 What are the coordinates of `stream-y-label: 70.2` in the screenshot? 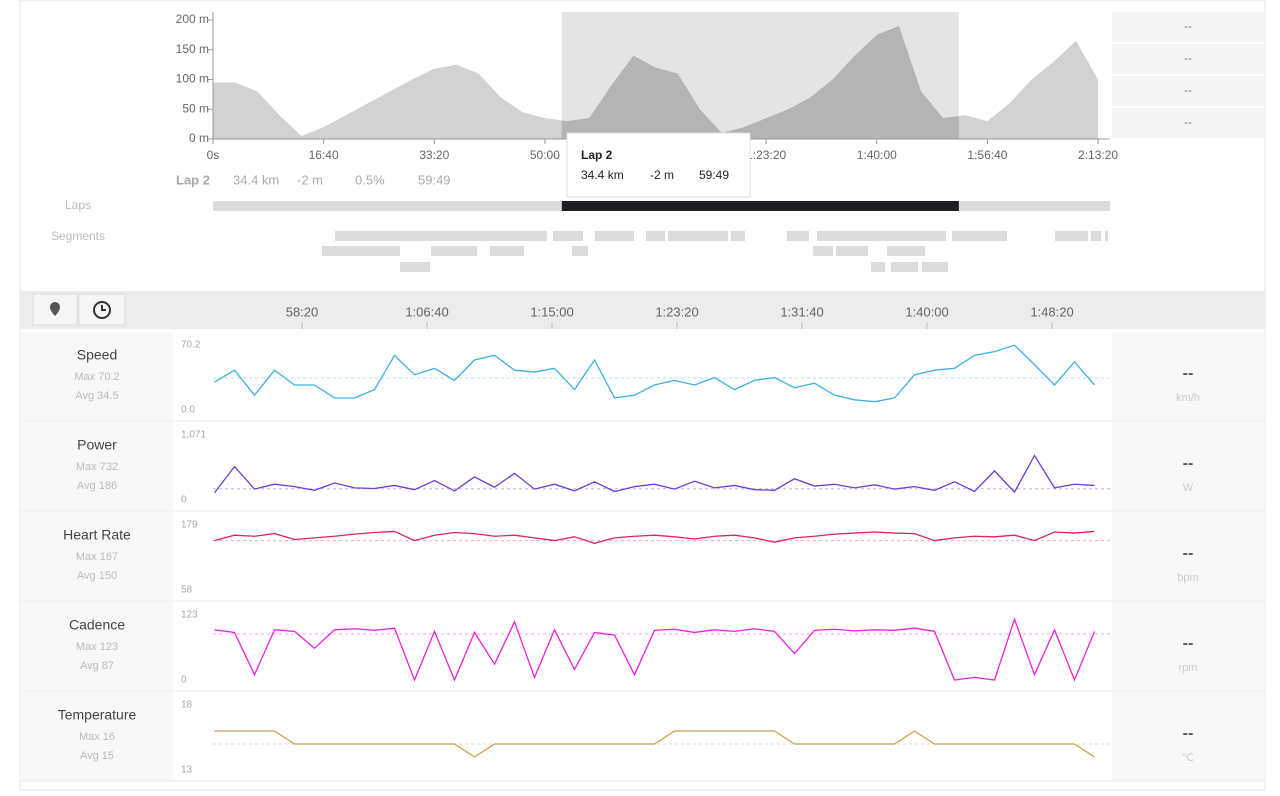 It's located at (191, 345).